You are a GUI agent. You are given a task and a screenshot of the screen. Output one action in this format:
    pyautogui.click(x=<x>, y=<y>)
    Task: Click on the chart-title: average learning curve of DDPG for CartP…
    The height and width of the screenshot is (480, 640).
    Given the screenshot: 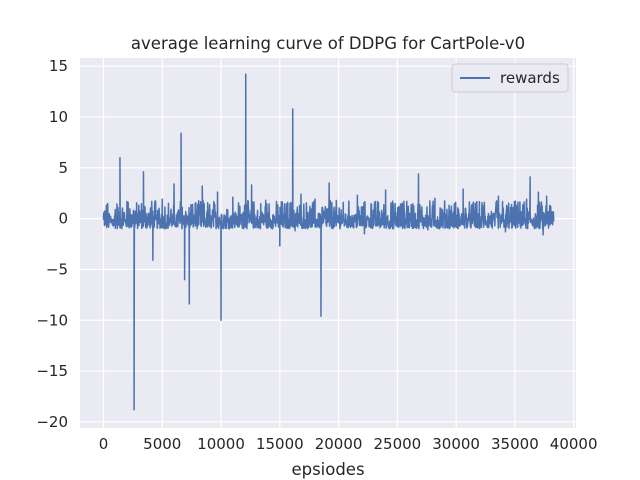 What is the action you would take?
    pyautogui.click(x=328, y=43)
    